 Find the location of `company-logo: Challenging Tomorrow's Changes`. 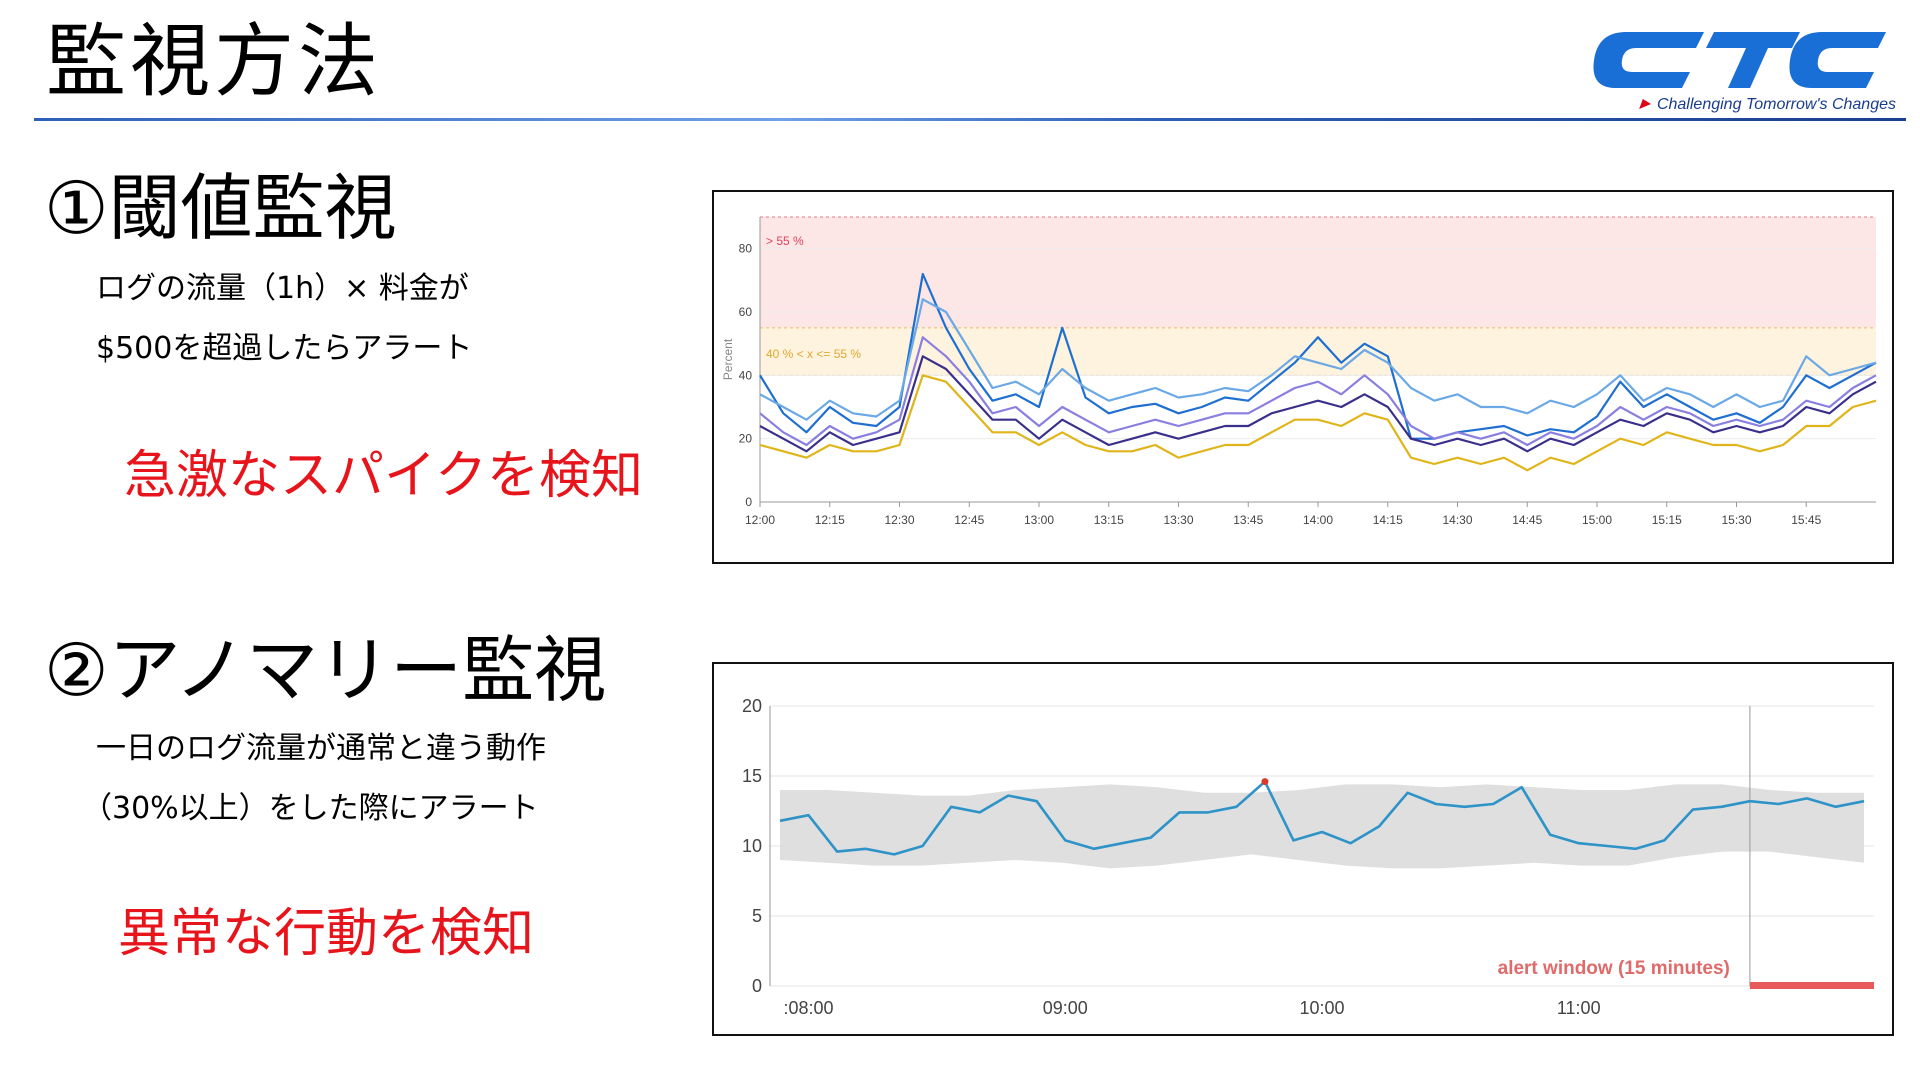

company-logo: Challenging Tomorrow's Changes is located at coordinates (1720, 73).